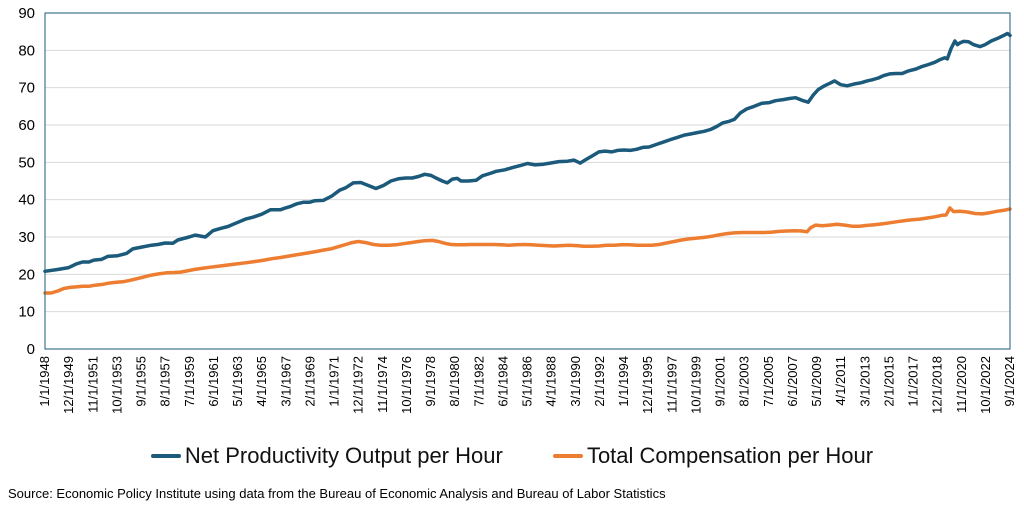  What do you see at coordinates (502, 381) in the screenshot?
I see `x-tick-label: 6/1/1984` at bounding box center [502, 381].